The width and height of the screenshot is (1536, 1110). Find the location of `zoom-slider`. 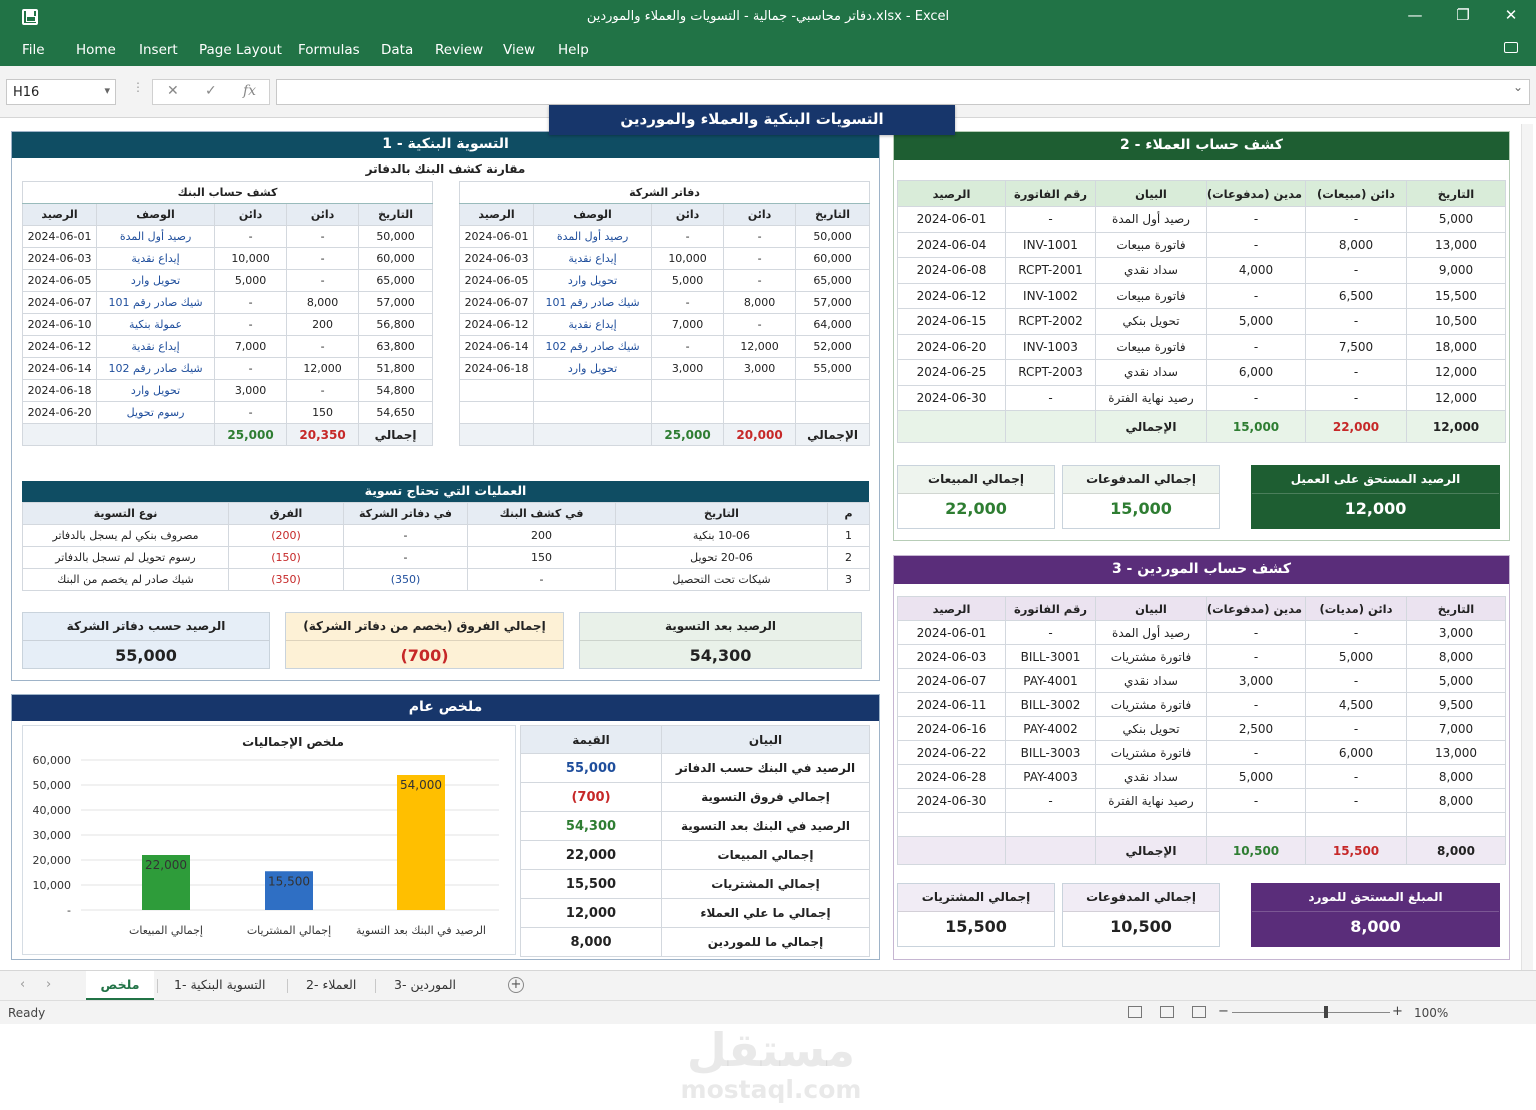

zoom-slider is located at coordinates (1311, 1012).